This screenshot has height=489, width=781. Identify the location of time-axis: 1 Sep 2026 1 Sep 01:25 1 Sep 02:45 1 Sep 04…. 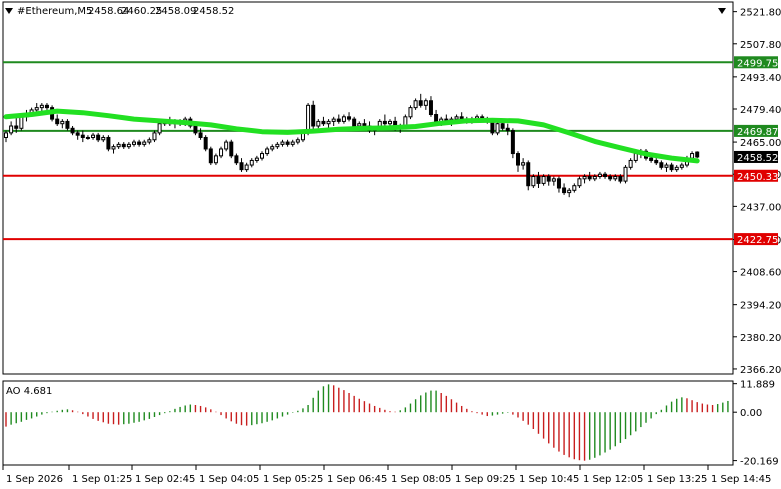
(386, 475).